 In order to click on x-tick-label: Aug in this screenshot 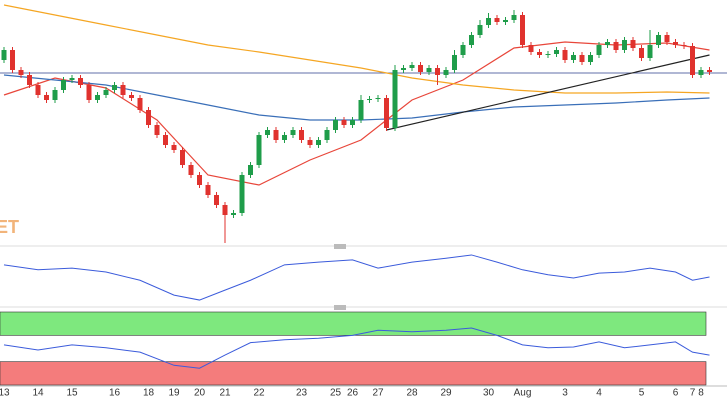, I will do `click(523, 393)`.